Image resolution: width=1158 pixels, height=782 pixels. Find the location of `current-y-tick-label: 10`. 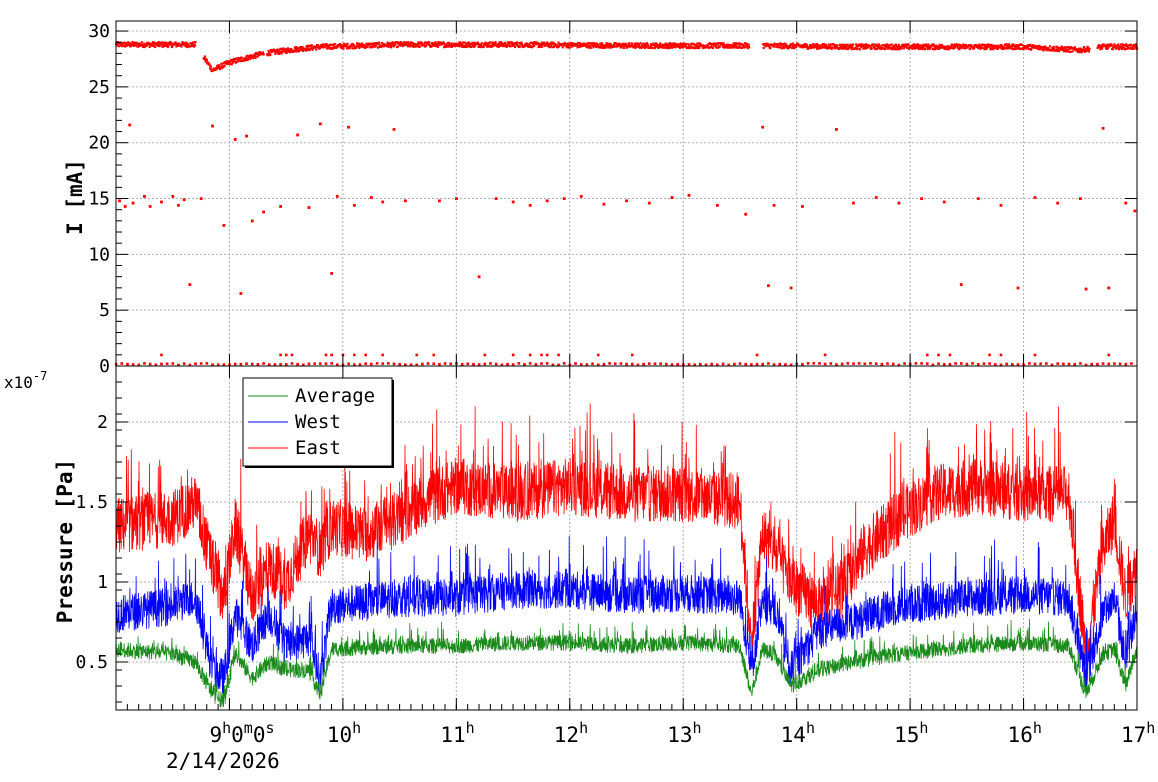

current-y-tick-label: 10 is located at coordinates (99, 254).